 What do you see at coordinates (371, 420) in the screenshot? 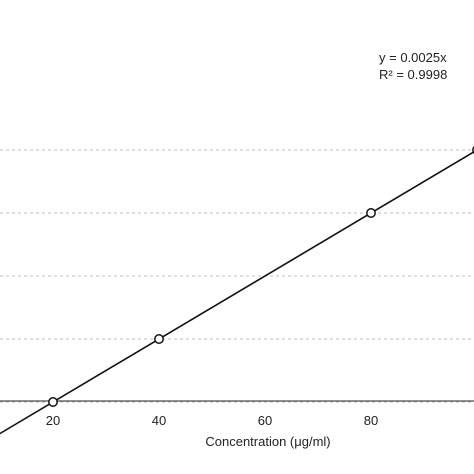
I see `x-tick-label: 80` at bounding box center [371, 420].